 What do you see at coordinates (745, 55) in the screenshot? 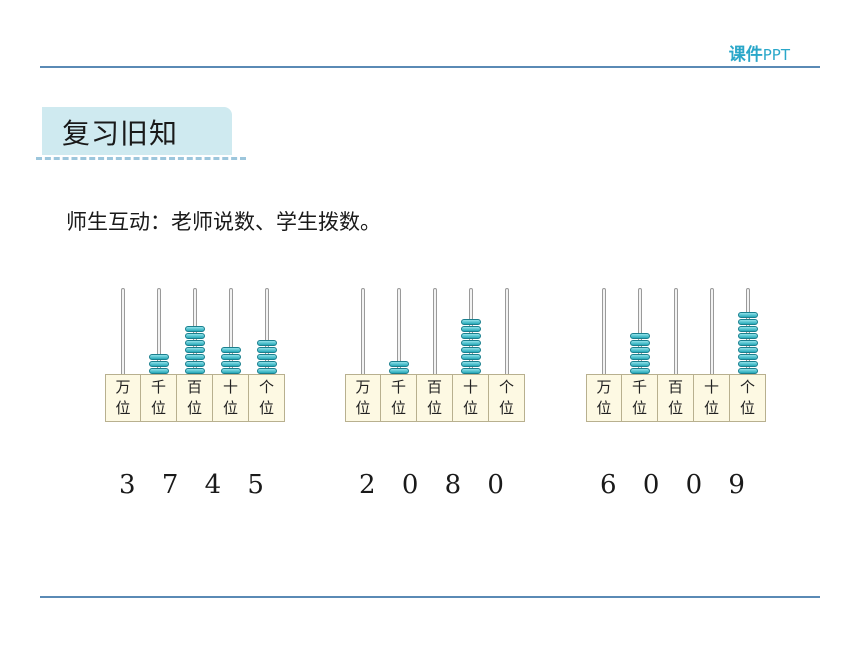
I see `brand-bold-text: 课件` at bounding box center [745, 55].